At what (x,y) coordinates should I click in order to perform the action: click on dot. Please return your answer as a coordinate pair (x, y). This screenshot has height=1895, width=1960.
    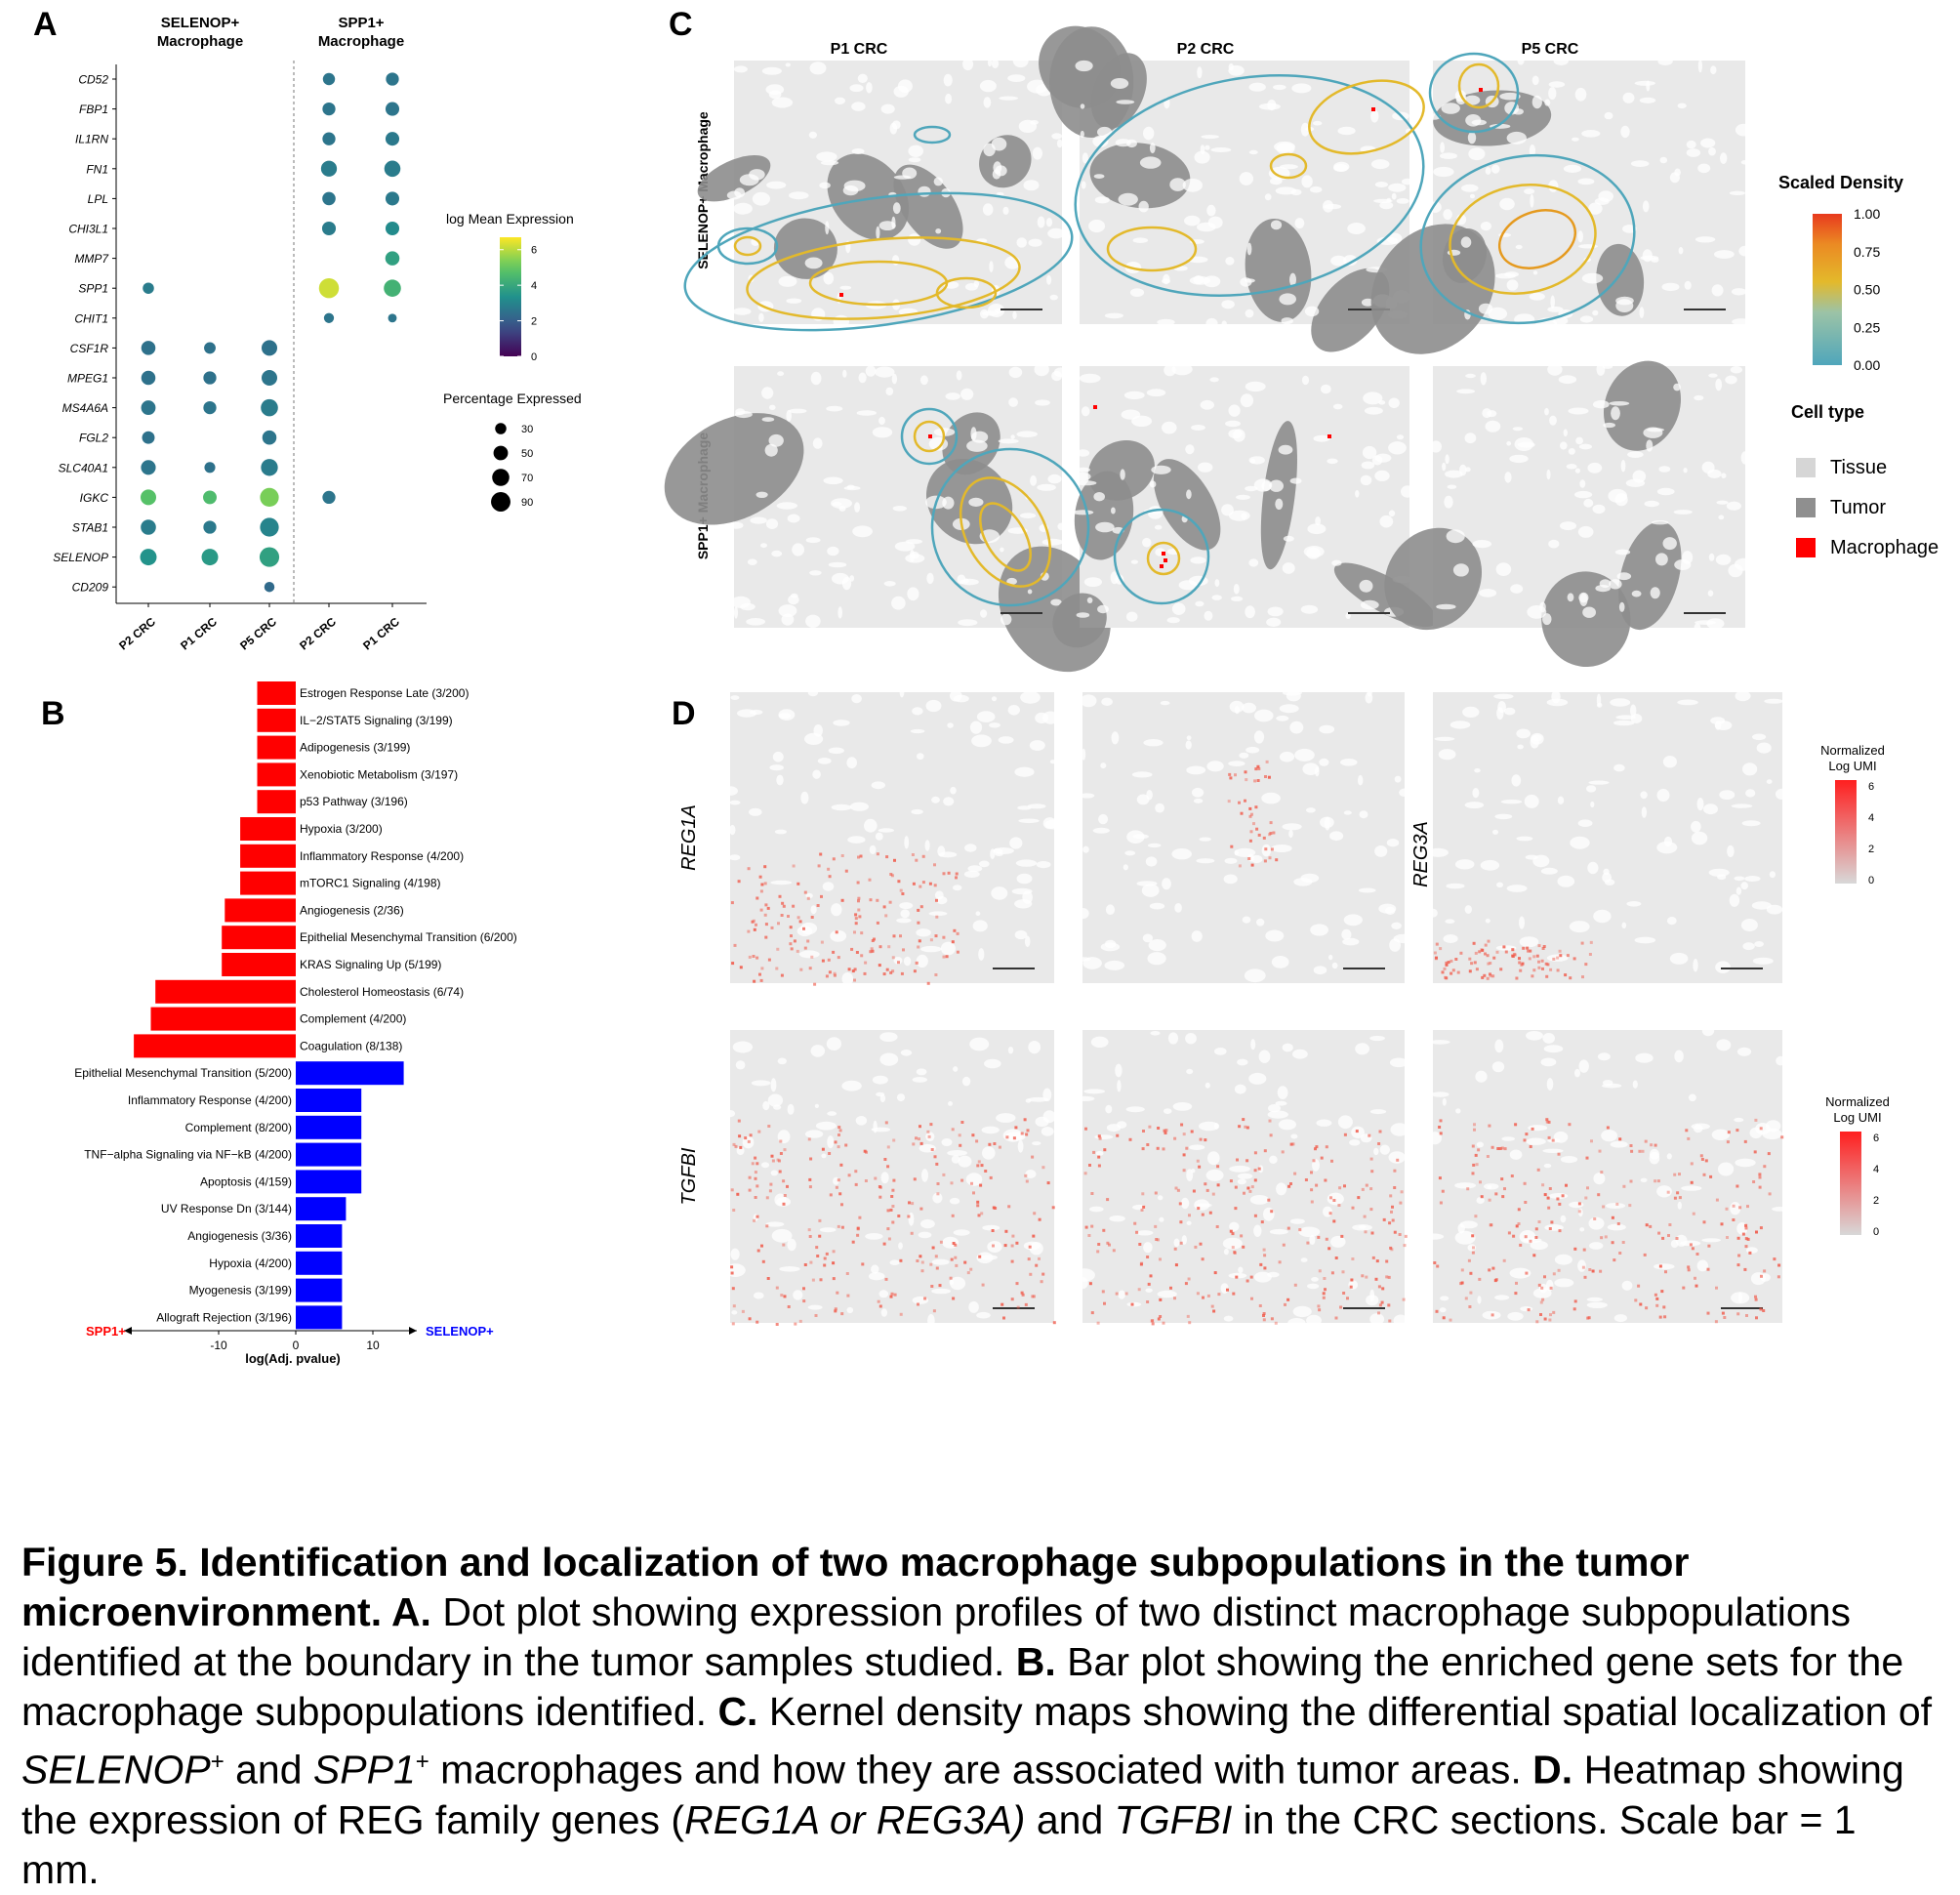
    Looking at the image, I should click on (149, 288).